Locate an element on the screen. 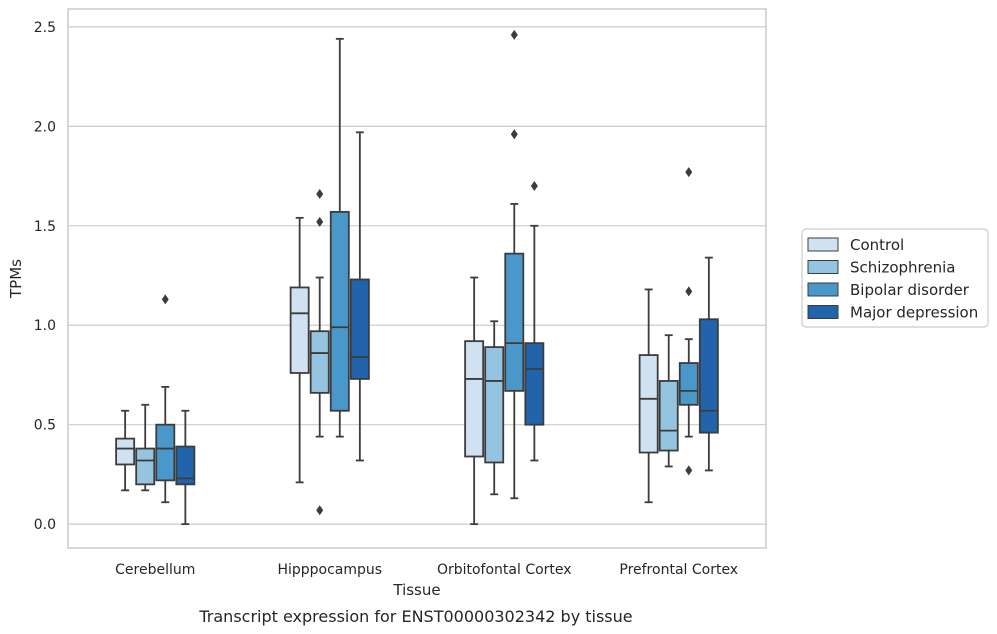 This screenshot has width=997, height=634. x-tick-label: Cerebellum is located at coordinates (155, 570).